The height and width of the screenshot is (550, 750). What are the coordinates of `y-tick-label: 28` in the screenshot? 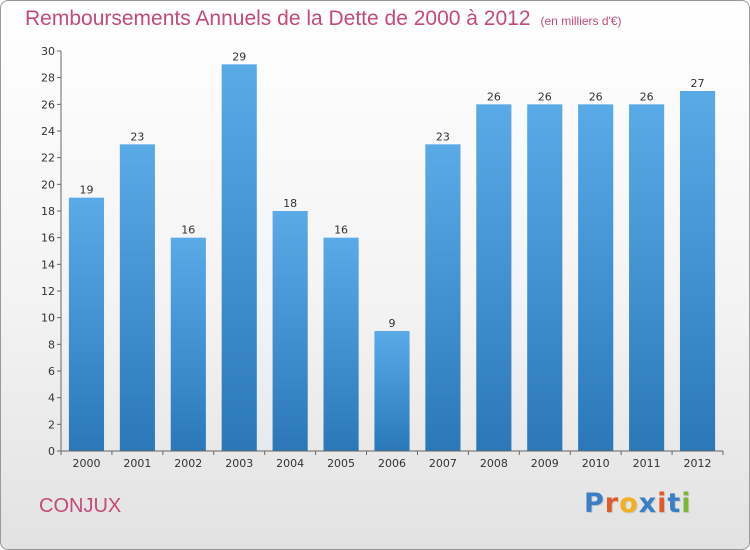 It's located at (48, 78).